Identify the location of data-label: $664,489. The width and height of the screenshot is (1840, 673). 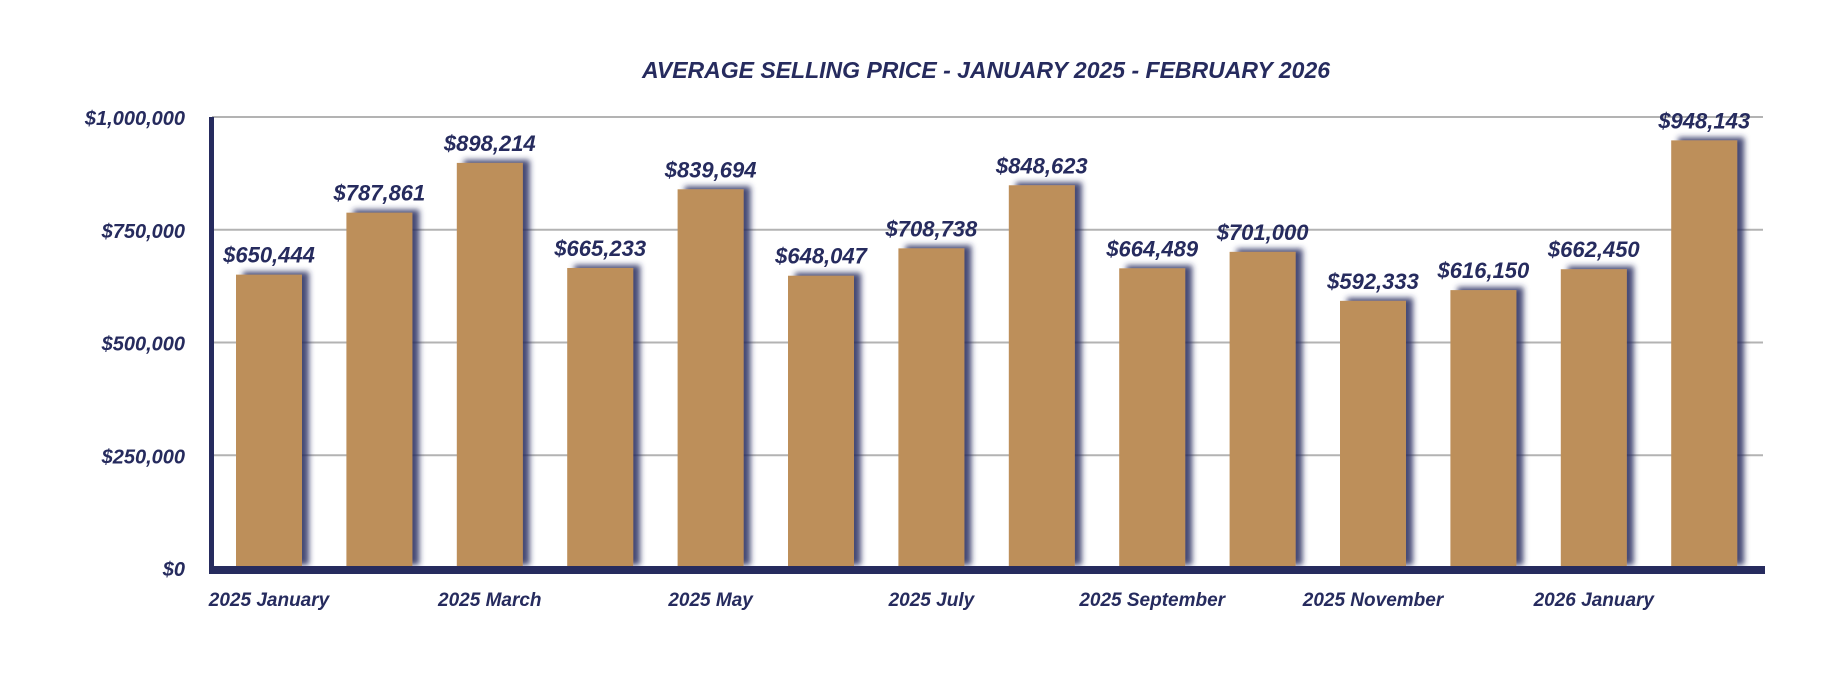
(1152, 248).